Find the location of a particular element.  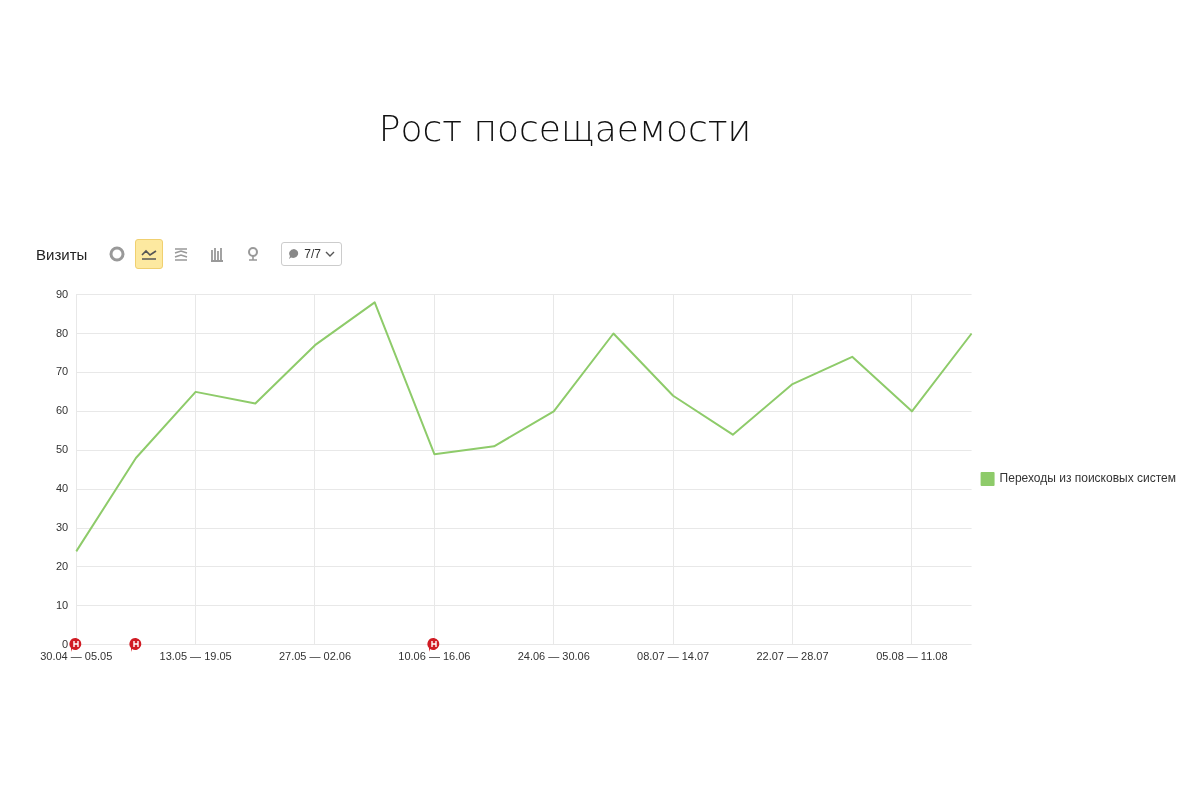

text: 7/7 is located at coordinates (312, 254).